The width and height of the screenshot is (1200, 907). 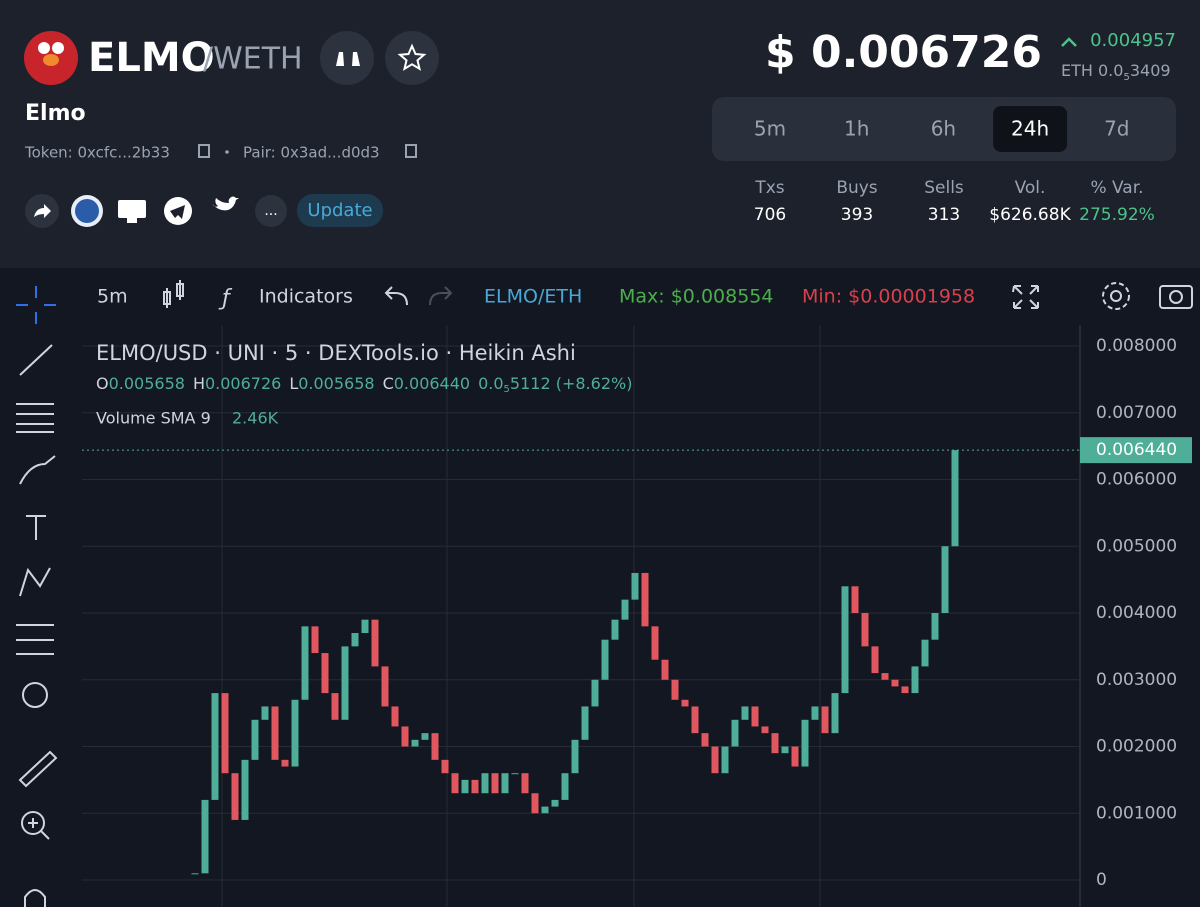 I want to click on timeframe-option: 6h, so click(x=943, y=129).